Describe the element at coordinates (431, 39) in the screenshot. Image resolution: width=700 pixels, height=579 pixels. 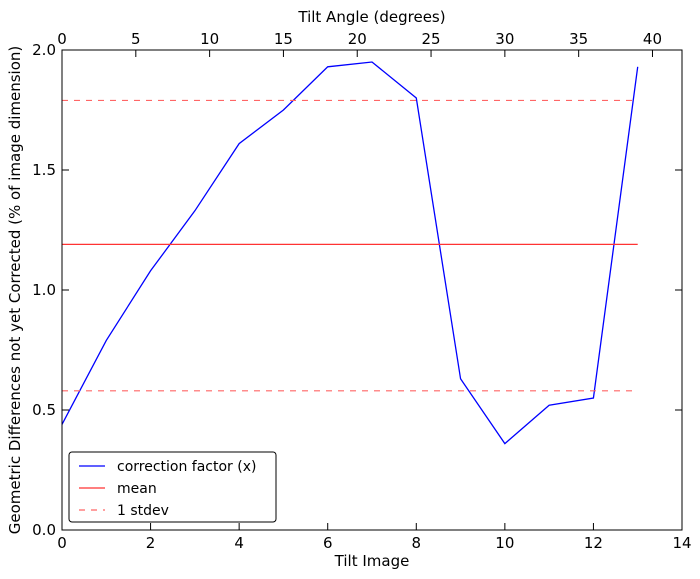
I see `top-x-tick-label: 25` at that location.